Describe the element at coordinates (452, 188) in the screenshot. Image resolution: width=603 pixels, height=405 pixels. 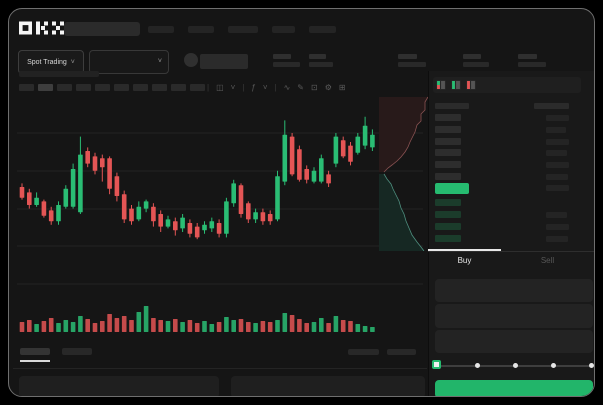
I see `last-price-bar` at that location.